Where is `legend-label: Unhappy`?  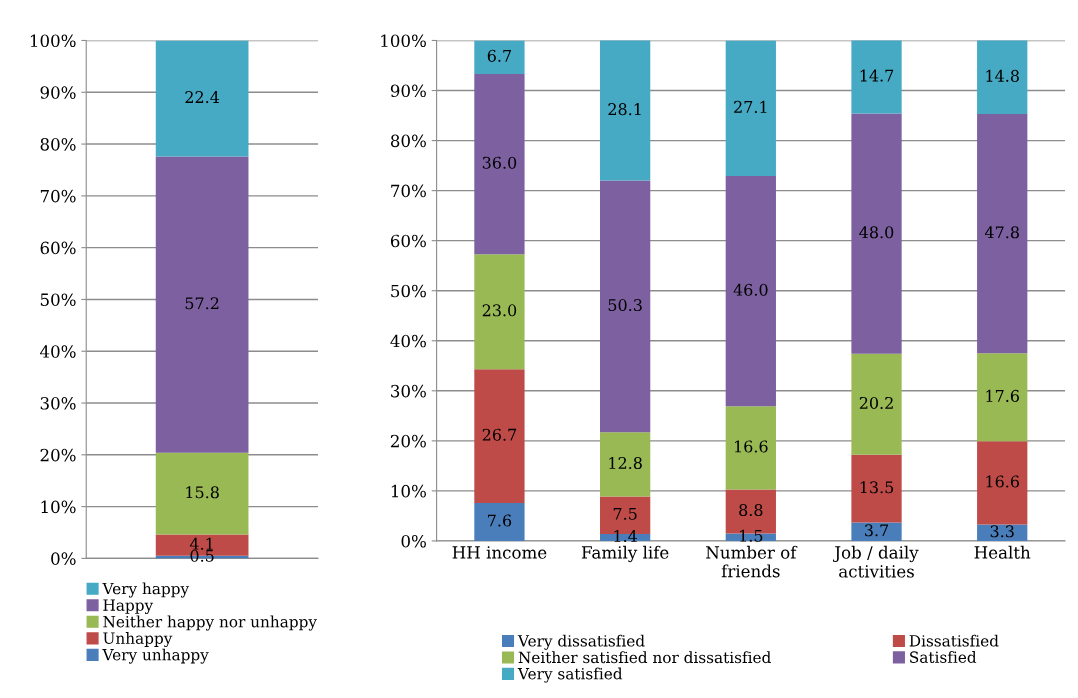 legend-label: Unhappy is located at coordinates (138, 640).